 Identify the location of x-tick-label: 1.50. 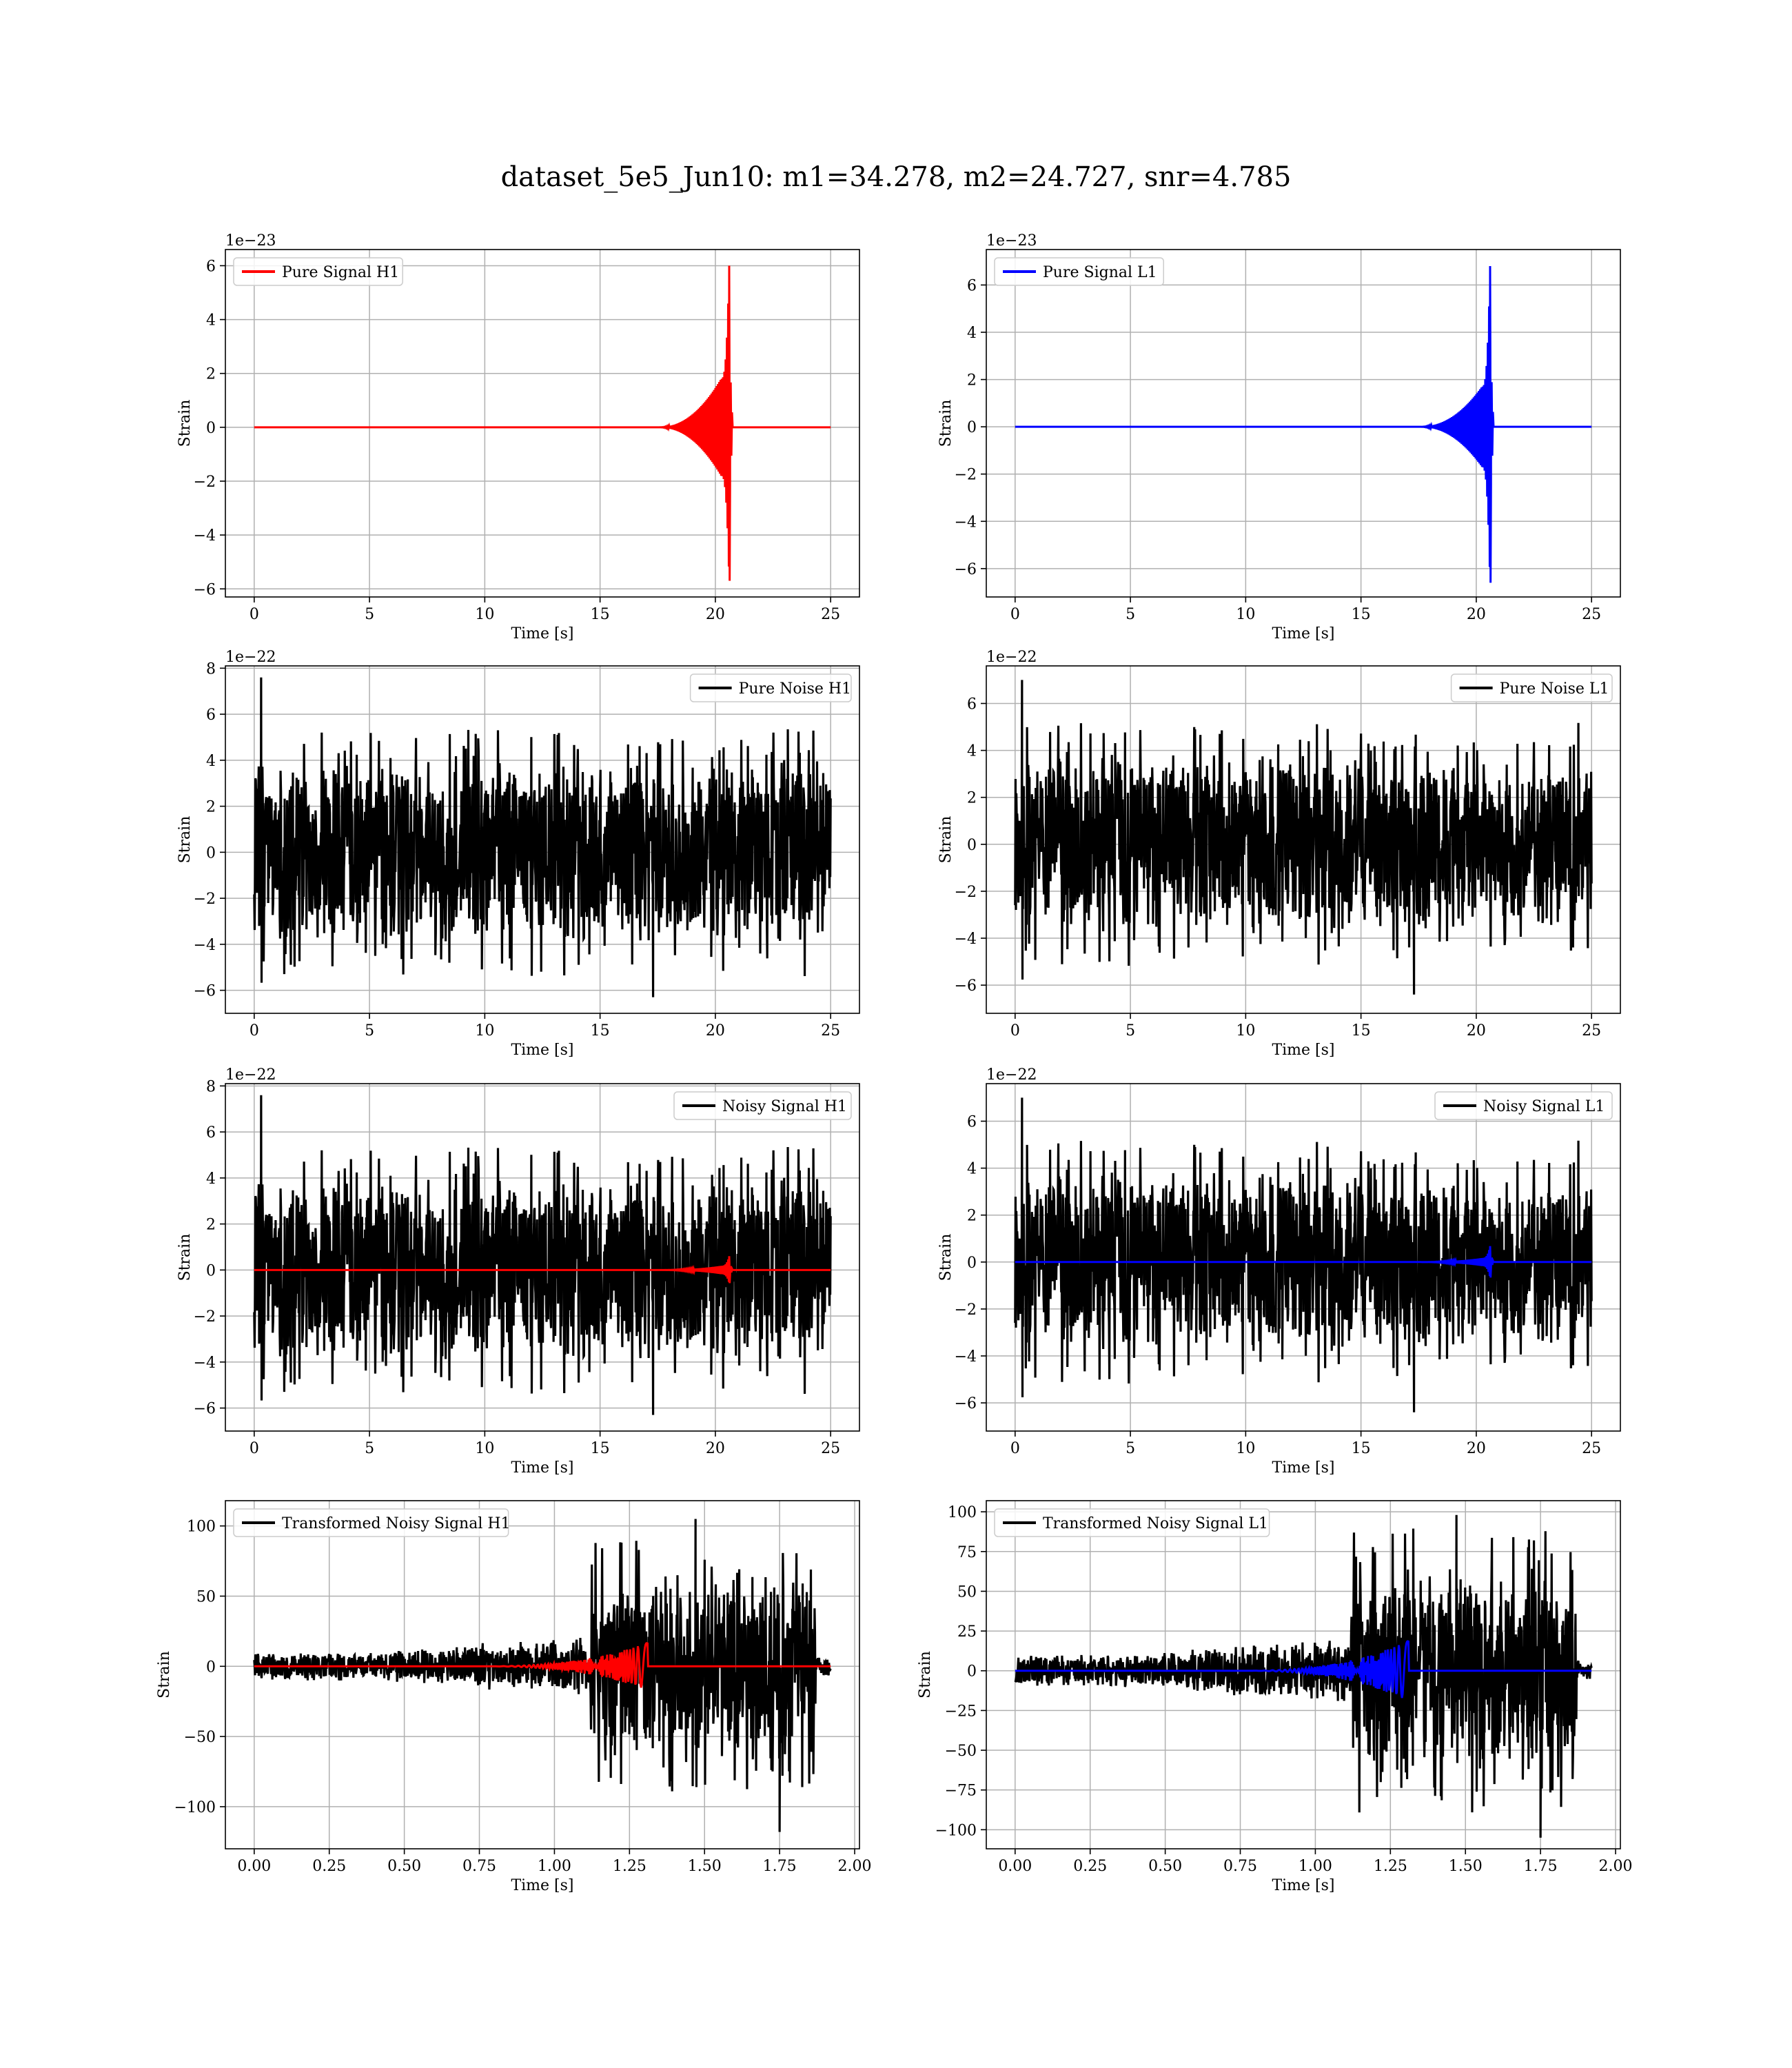
(705, 1867).